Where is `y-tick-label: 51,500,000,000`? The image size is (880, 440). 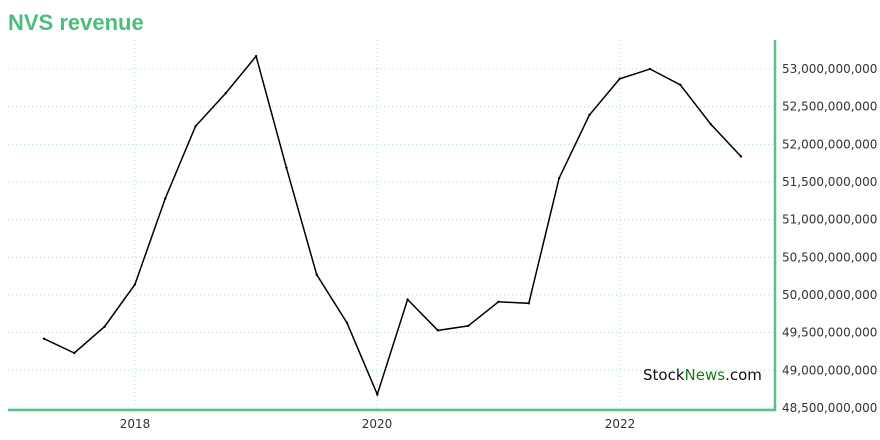
y-tick-label: 51,500,000,000 is located at coordinates (829, 182).